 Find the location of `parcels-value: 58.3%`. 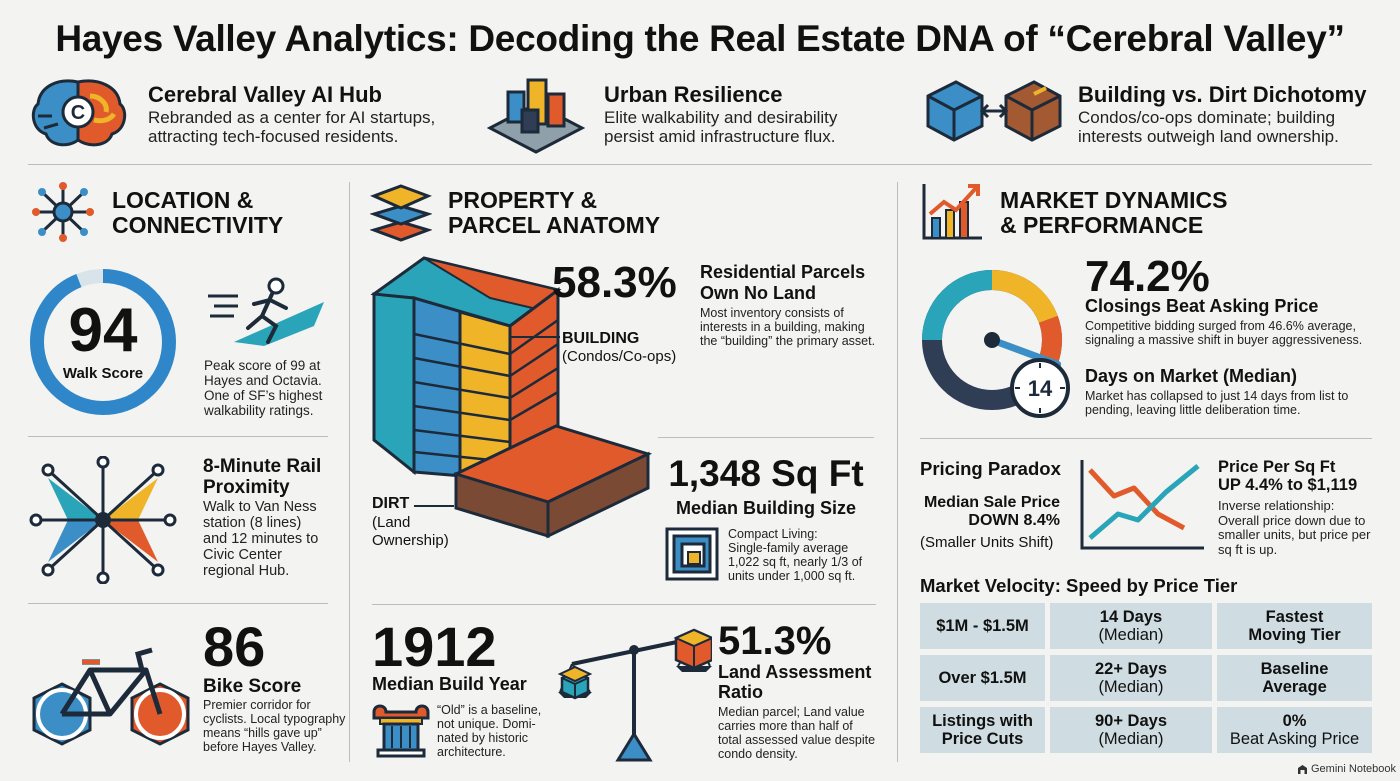

parcels-value: 58.3% is located at coordinates (614, 282).